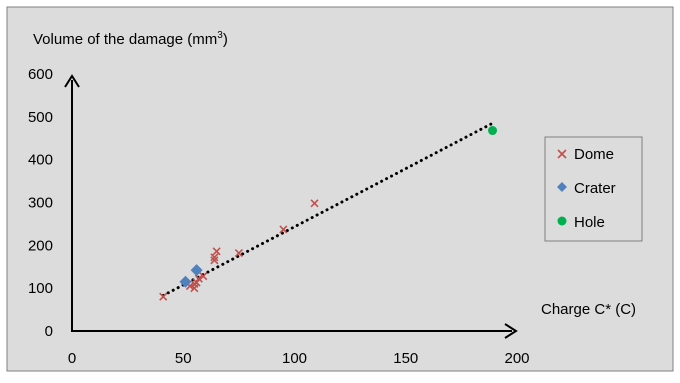  I want to click on y-tick-label: 0, so click(49, 331).